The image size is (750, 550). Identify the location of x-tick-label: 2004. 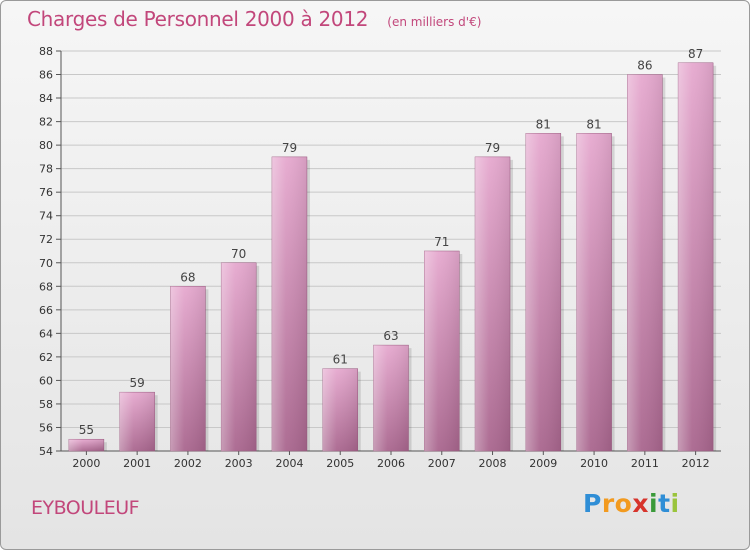
(289, 463).